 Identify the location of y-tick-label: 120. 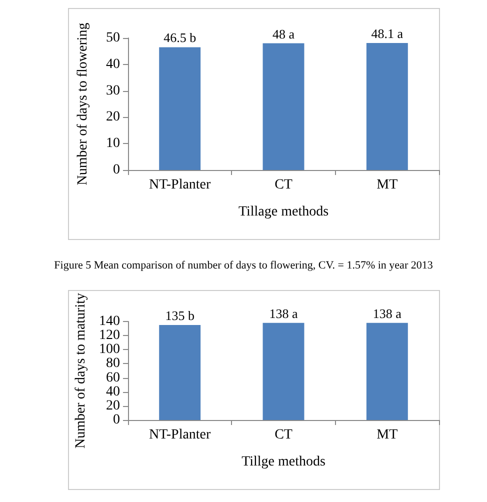
(109, 336).